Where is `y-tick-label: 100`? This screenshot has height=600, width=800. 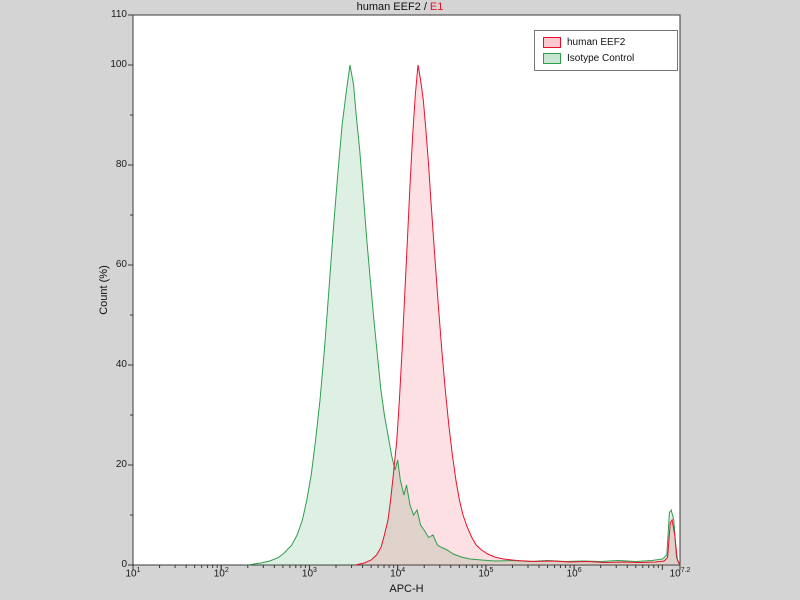 y-tick-label: 100 is located at coordinates (118, 64).